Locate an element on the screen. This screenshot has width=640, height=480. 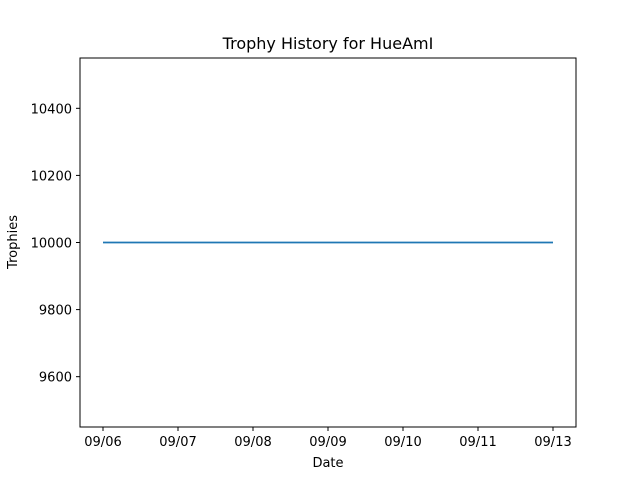
chart-title: Trophy History for HueAmI is located at coordinates (328, 43).